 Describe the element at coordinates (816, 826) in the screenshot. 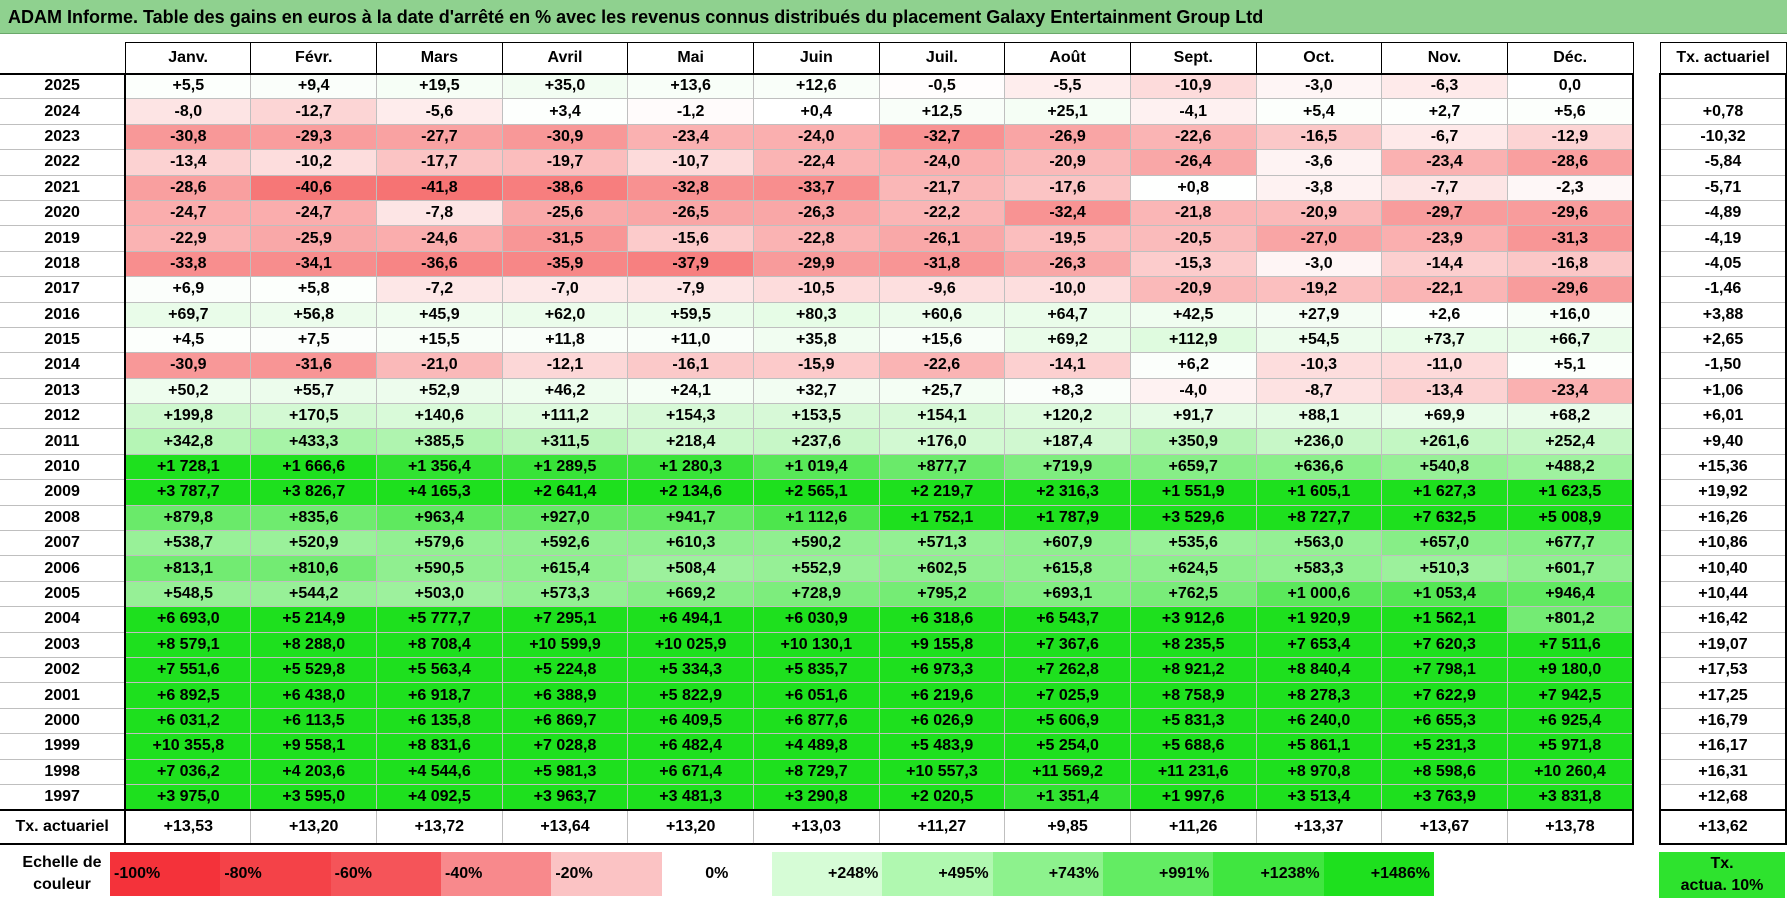

I see `tx-actuariel-month-cell: +13,03` at that location.